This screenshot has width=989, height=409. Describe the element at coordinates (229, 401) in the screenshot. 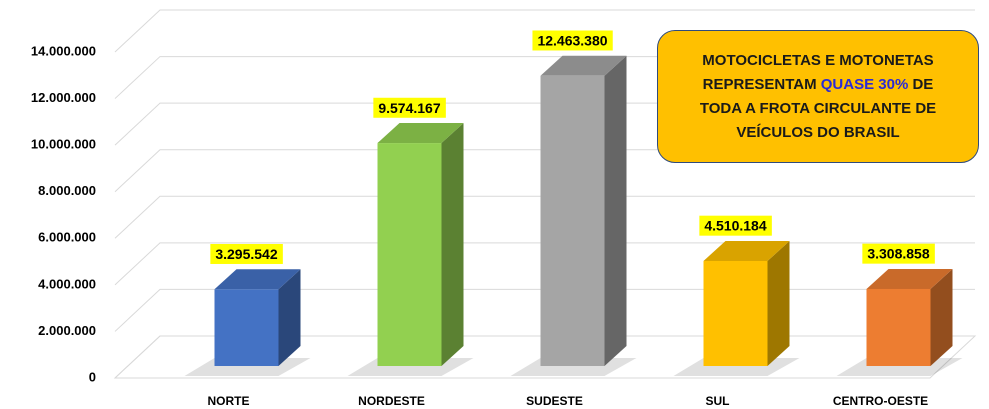

I see `x-tick-label: NORTE` at that location.